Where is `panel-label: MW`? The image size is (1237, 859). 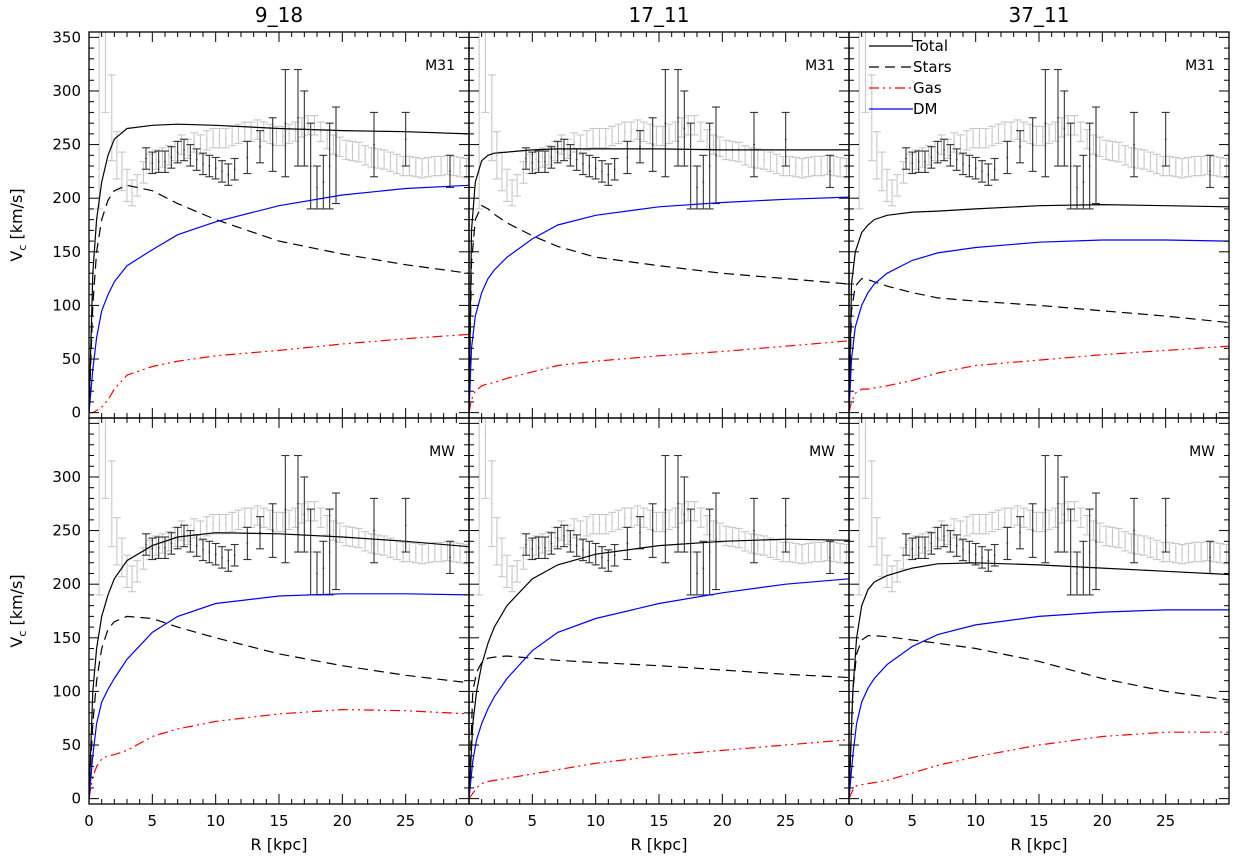
panel-label: MW is located at coordinates (442, 452).